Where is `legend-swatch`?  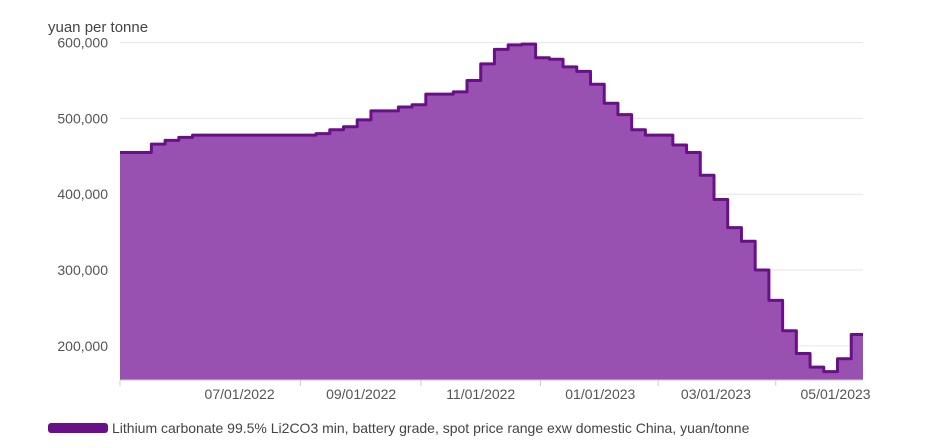 legend-swatch is located at coordinates (78, 428).